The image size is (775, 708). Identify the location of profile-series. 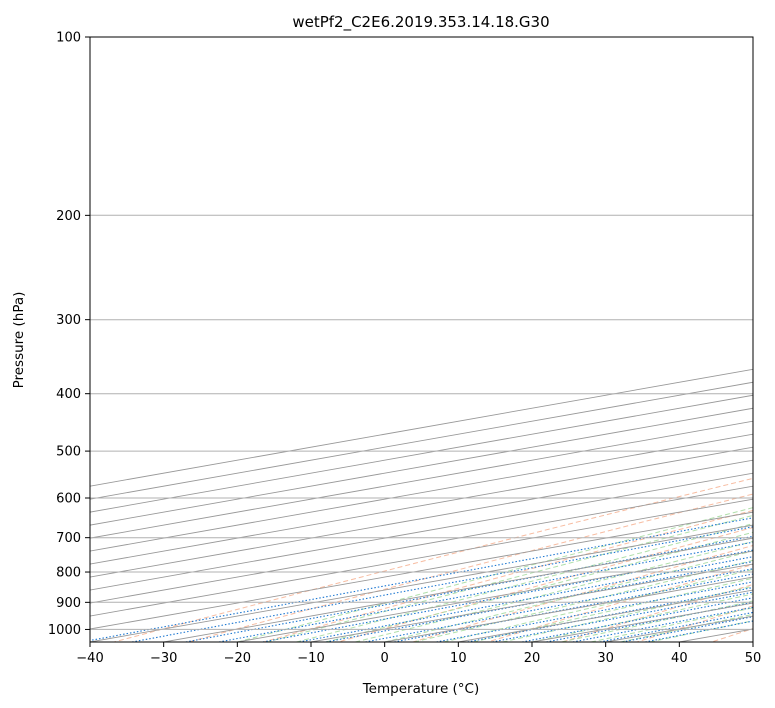
(764, 300).